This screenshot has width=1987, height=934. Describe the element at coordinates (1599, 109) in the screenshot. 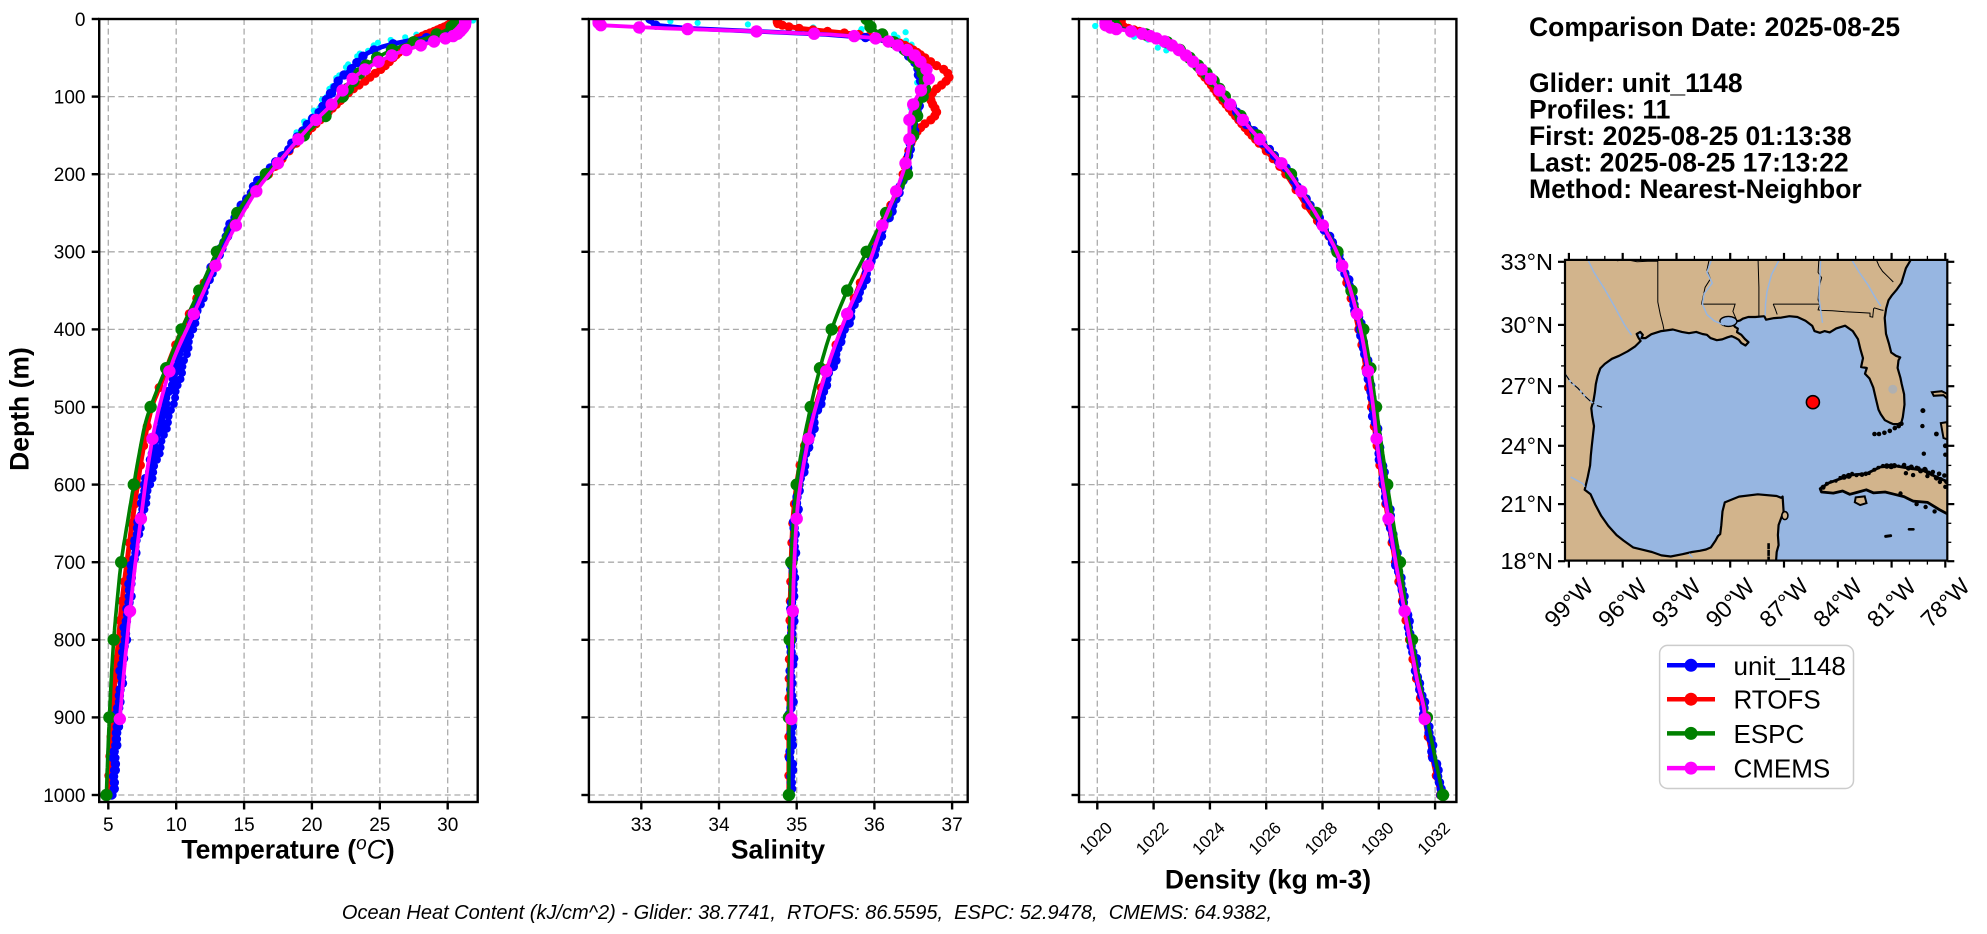

I see `svg-text: Profiles: 11` at that location.